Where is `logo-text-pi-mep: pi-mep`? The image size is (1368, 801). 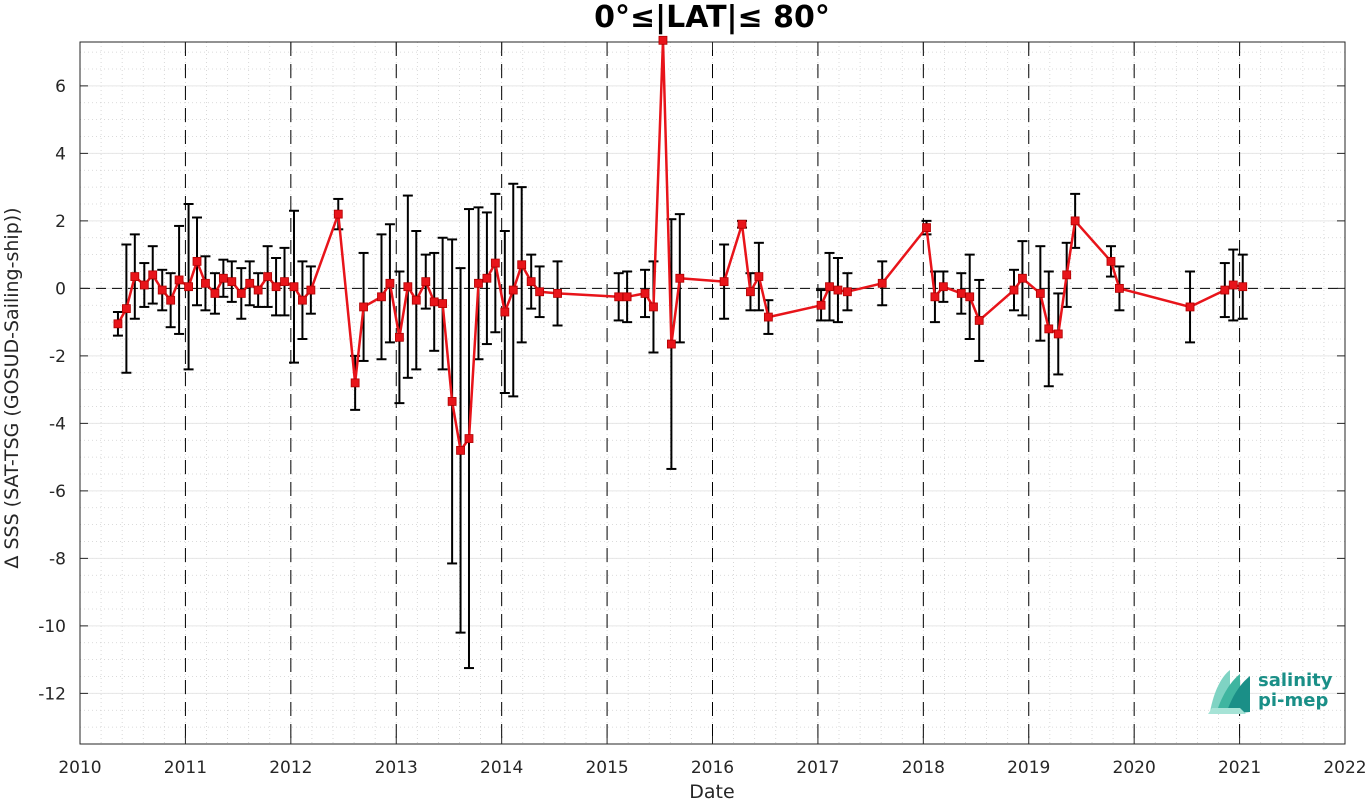
logo-text-pi-mep: pi-mep is located at coordinates (1293, 700).